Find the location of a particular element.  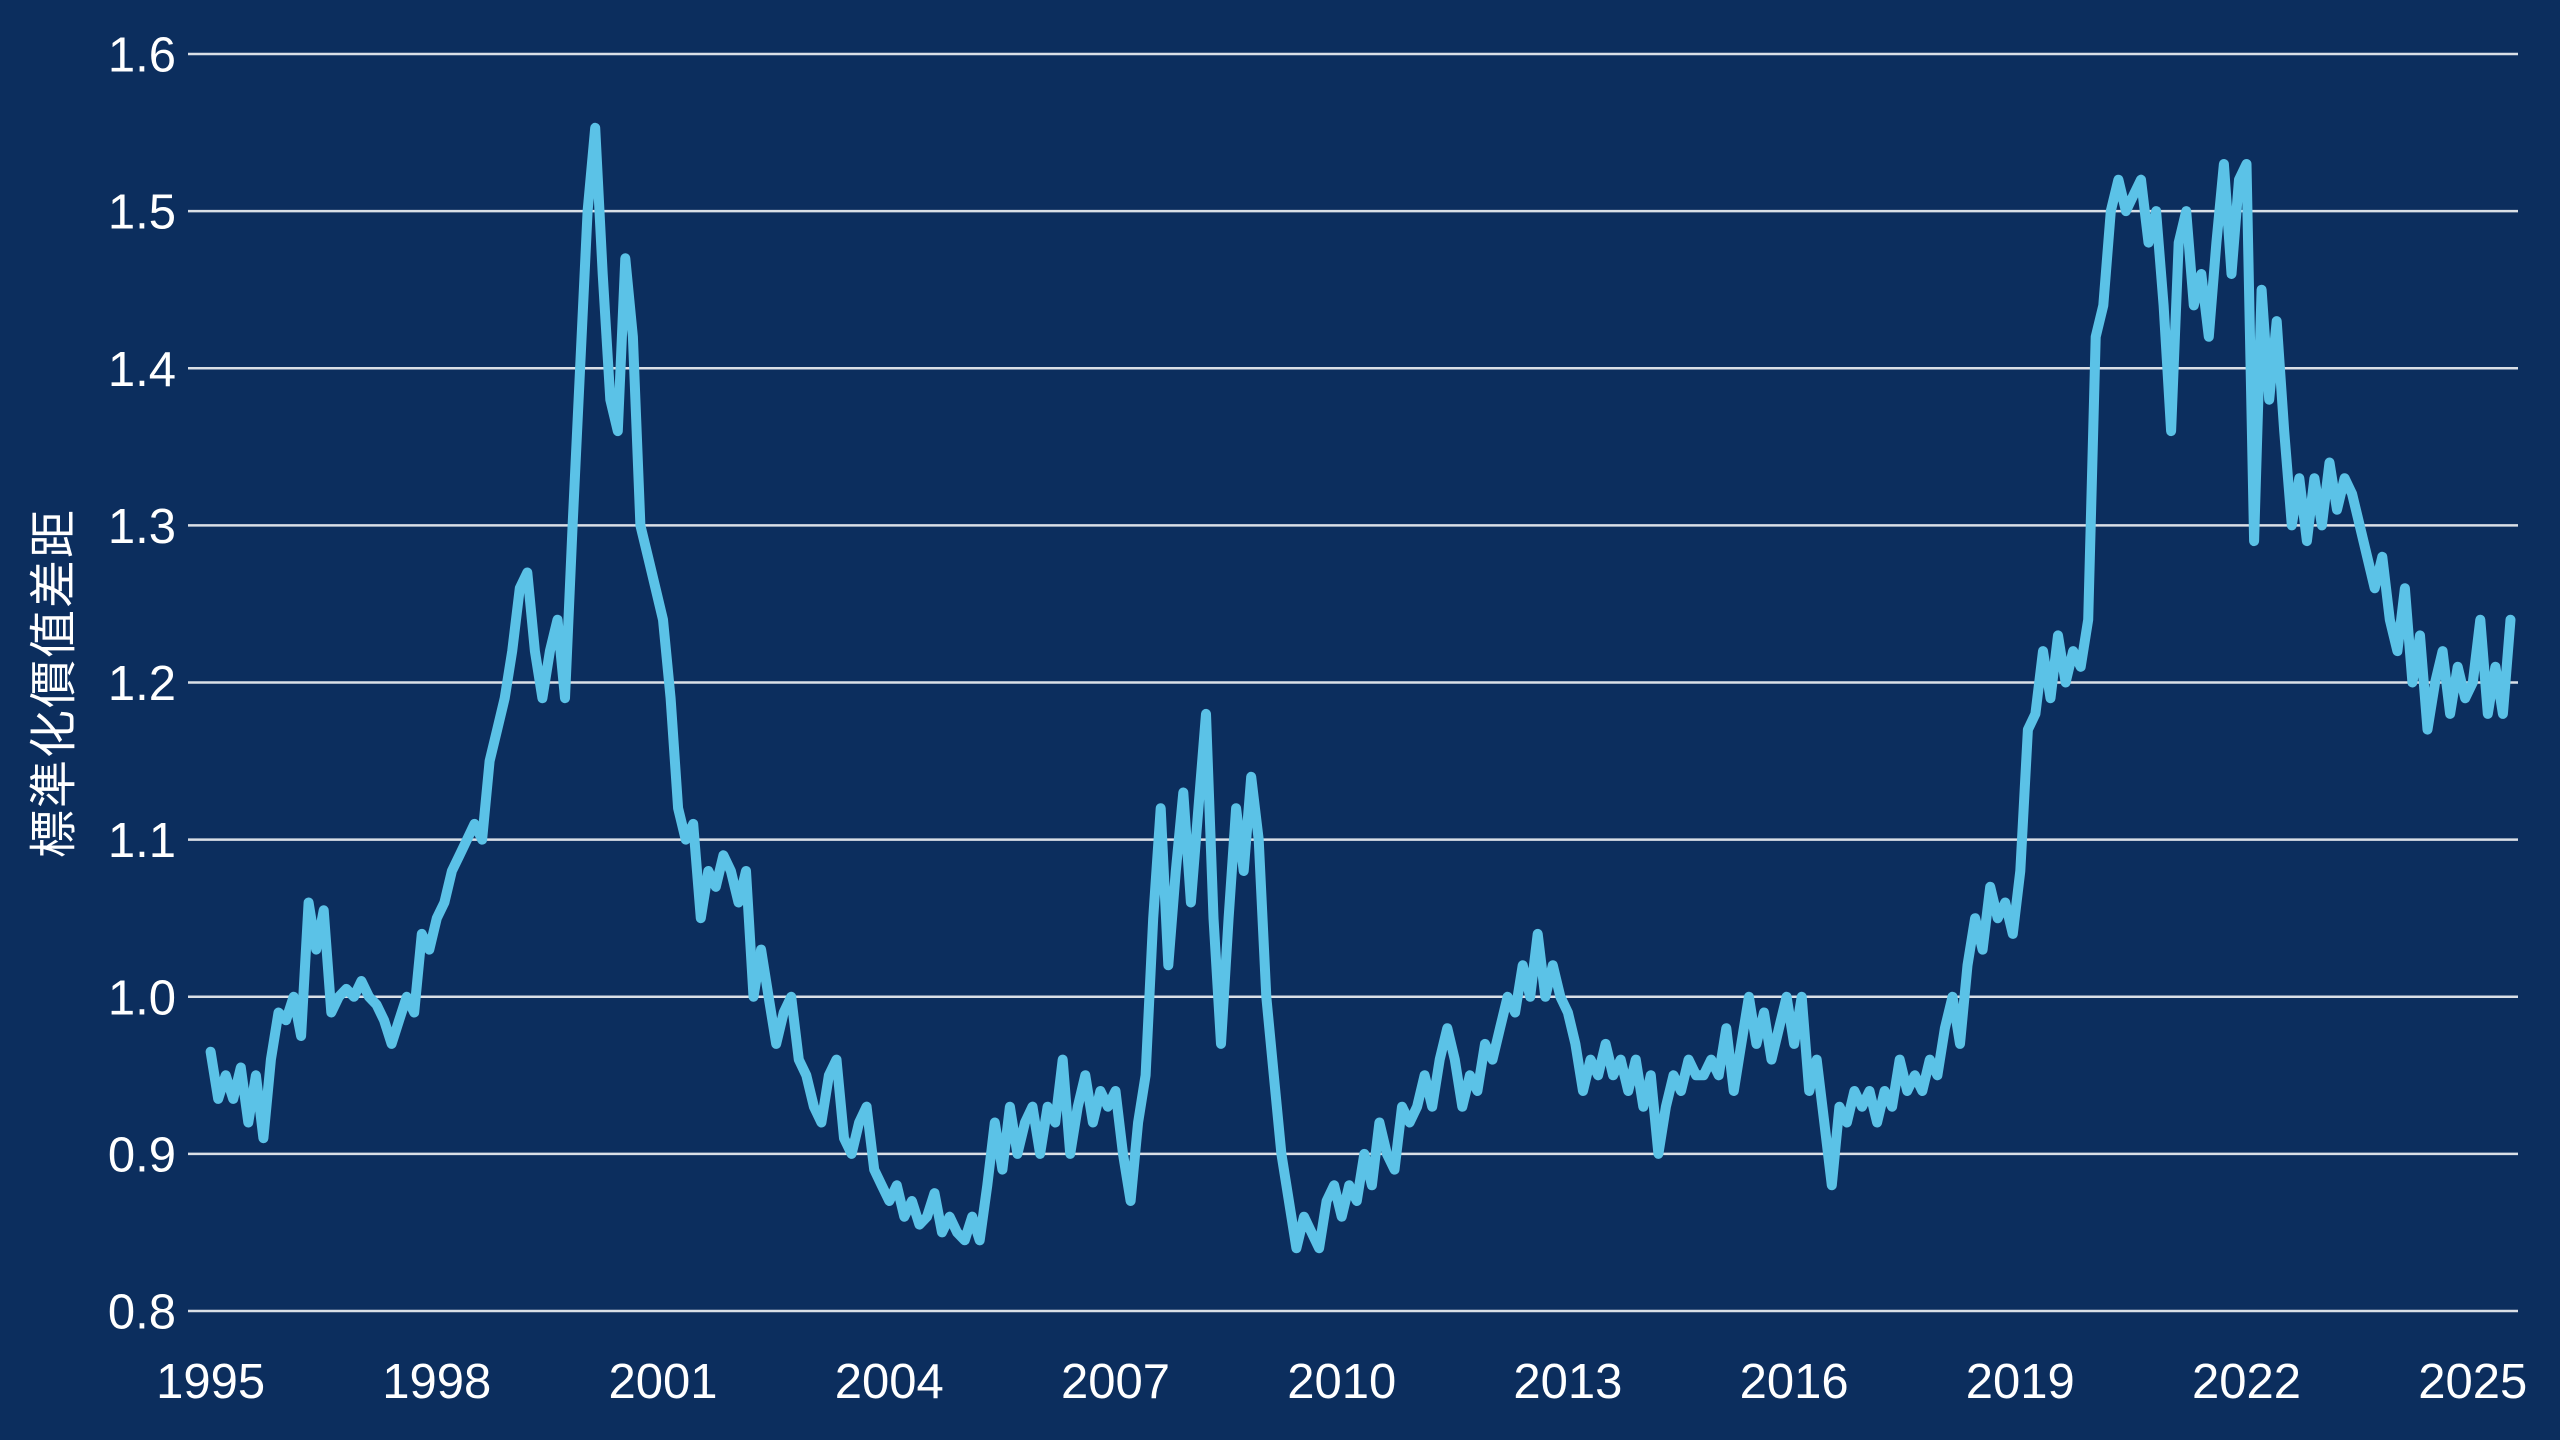

y-tick-label: 1.2 is located at coordinates (142, 684).